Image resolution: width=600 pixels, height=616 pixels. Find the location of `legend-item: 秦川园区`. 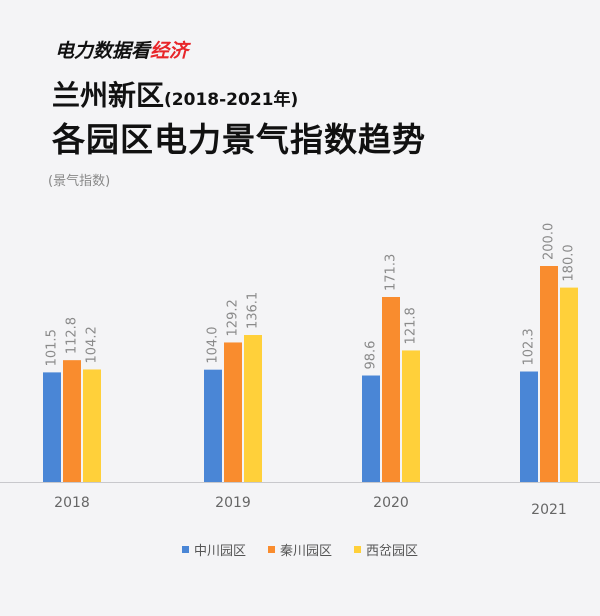

legend-item: 秦川园区 is located at coordinates (299, 549).